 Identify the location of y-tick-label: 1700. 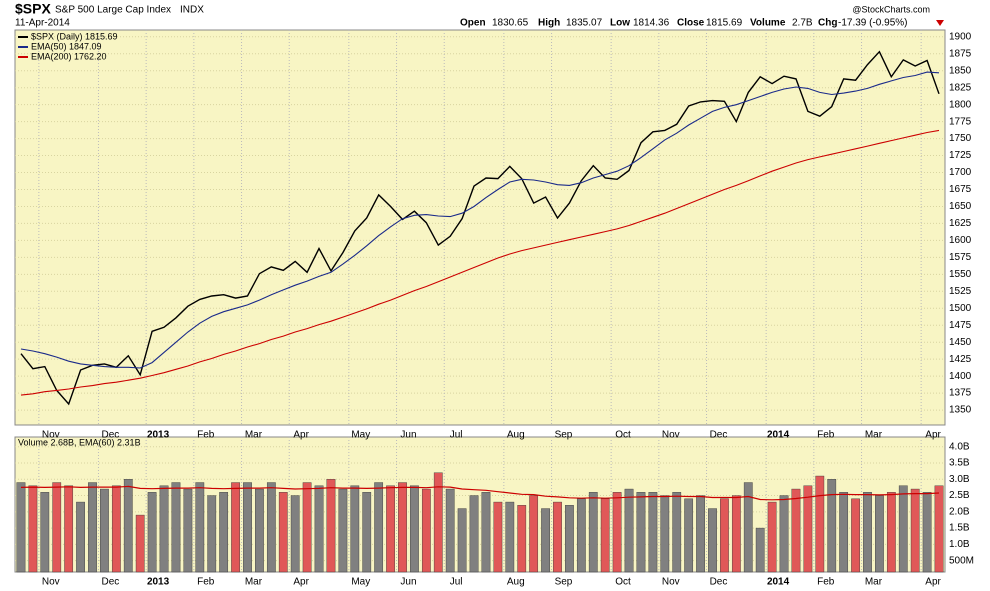
(960, 172).